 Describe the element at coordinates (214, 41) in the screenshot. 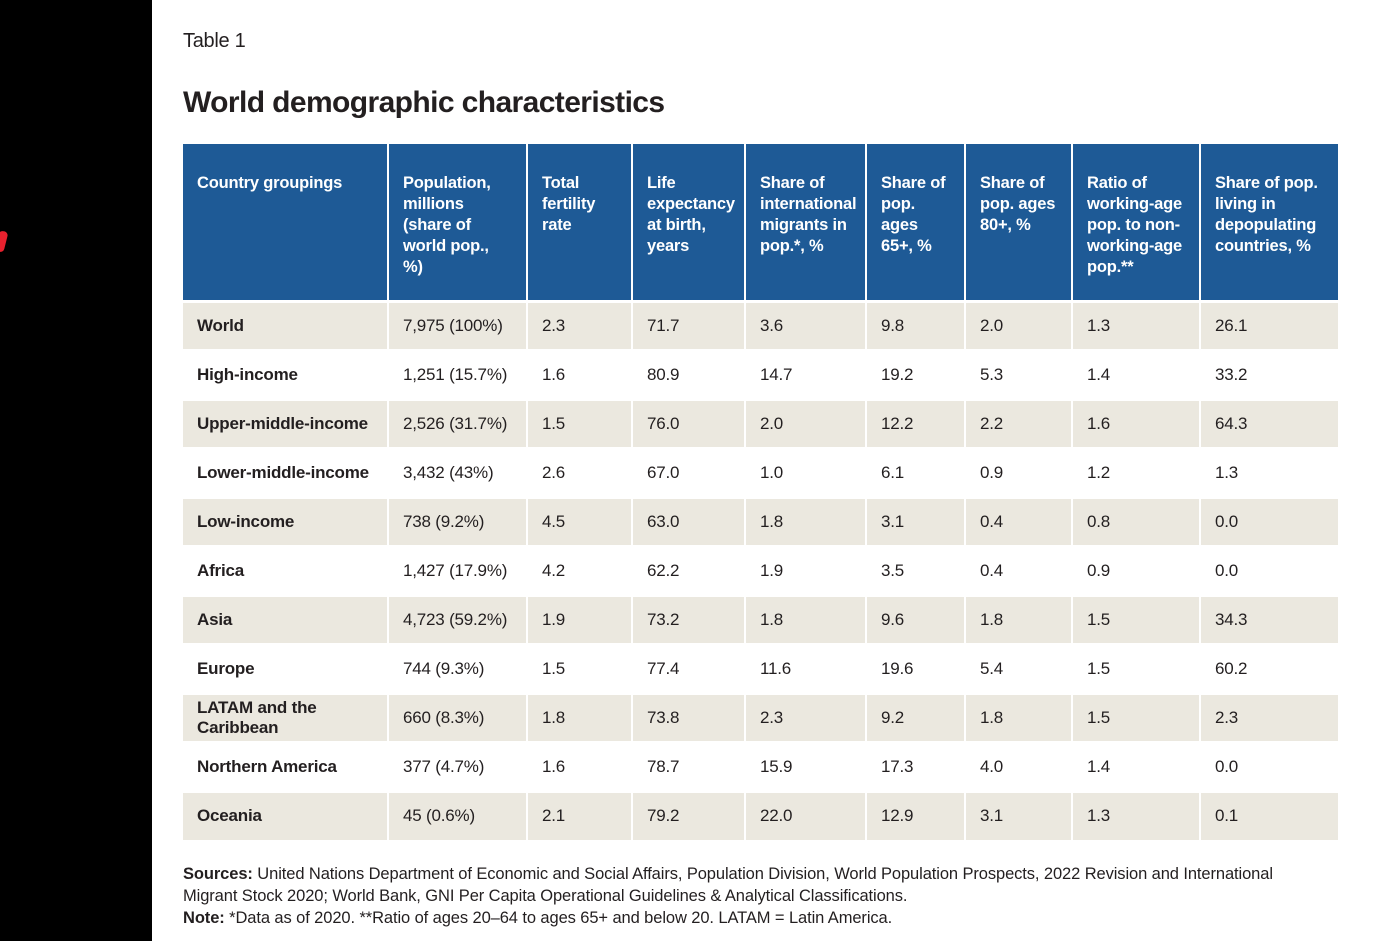

I see `table-number-label: Table 1` at that location.